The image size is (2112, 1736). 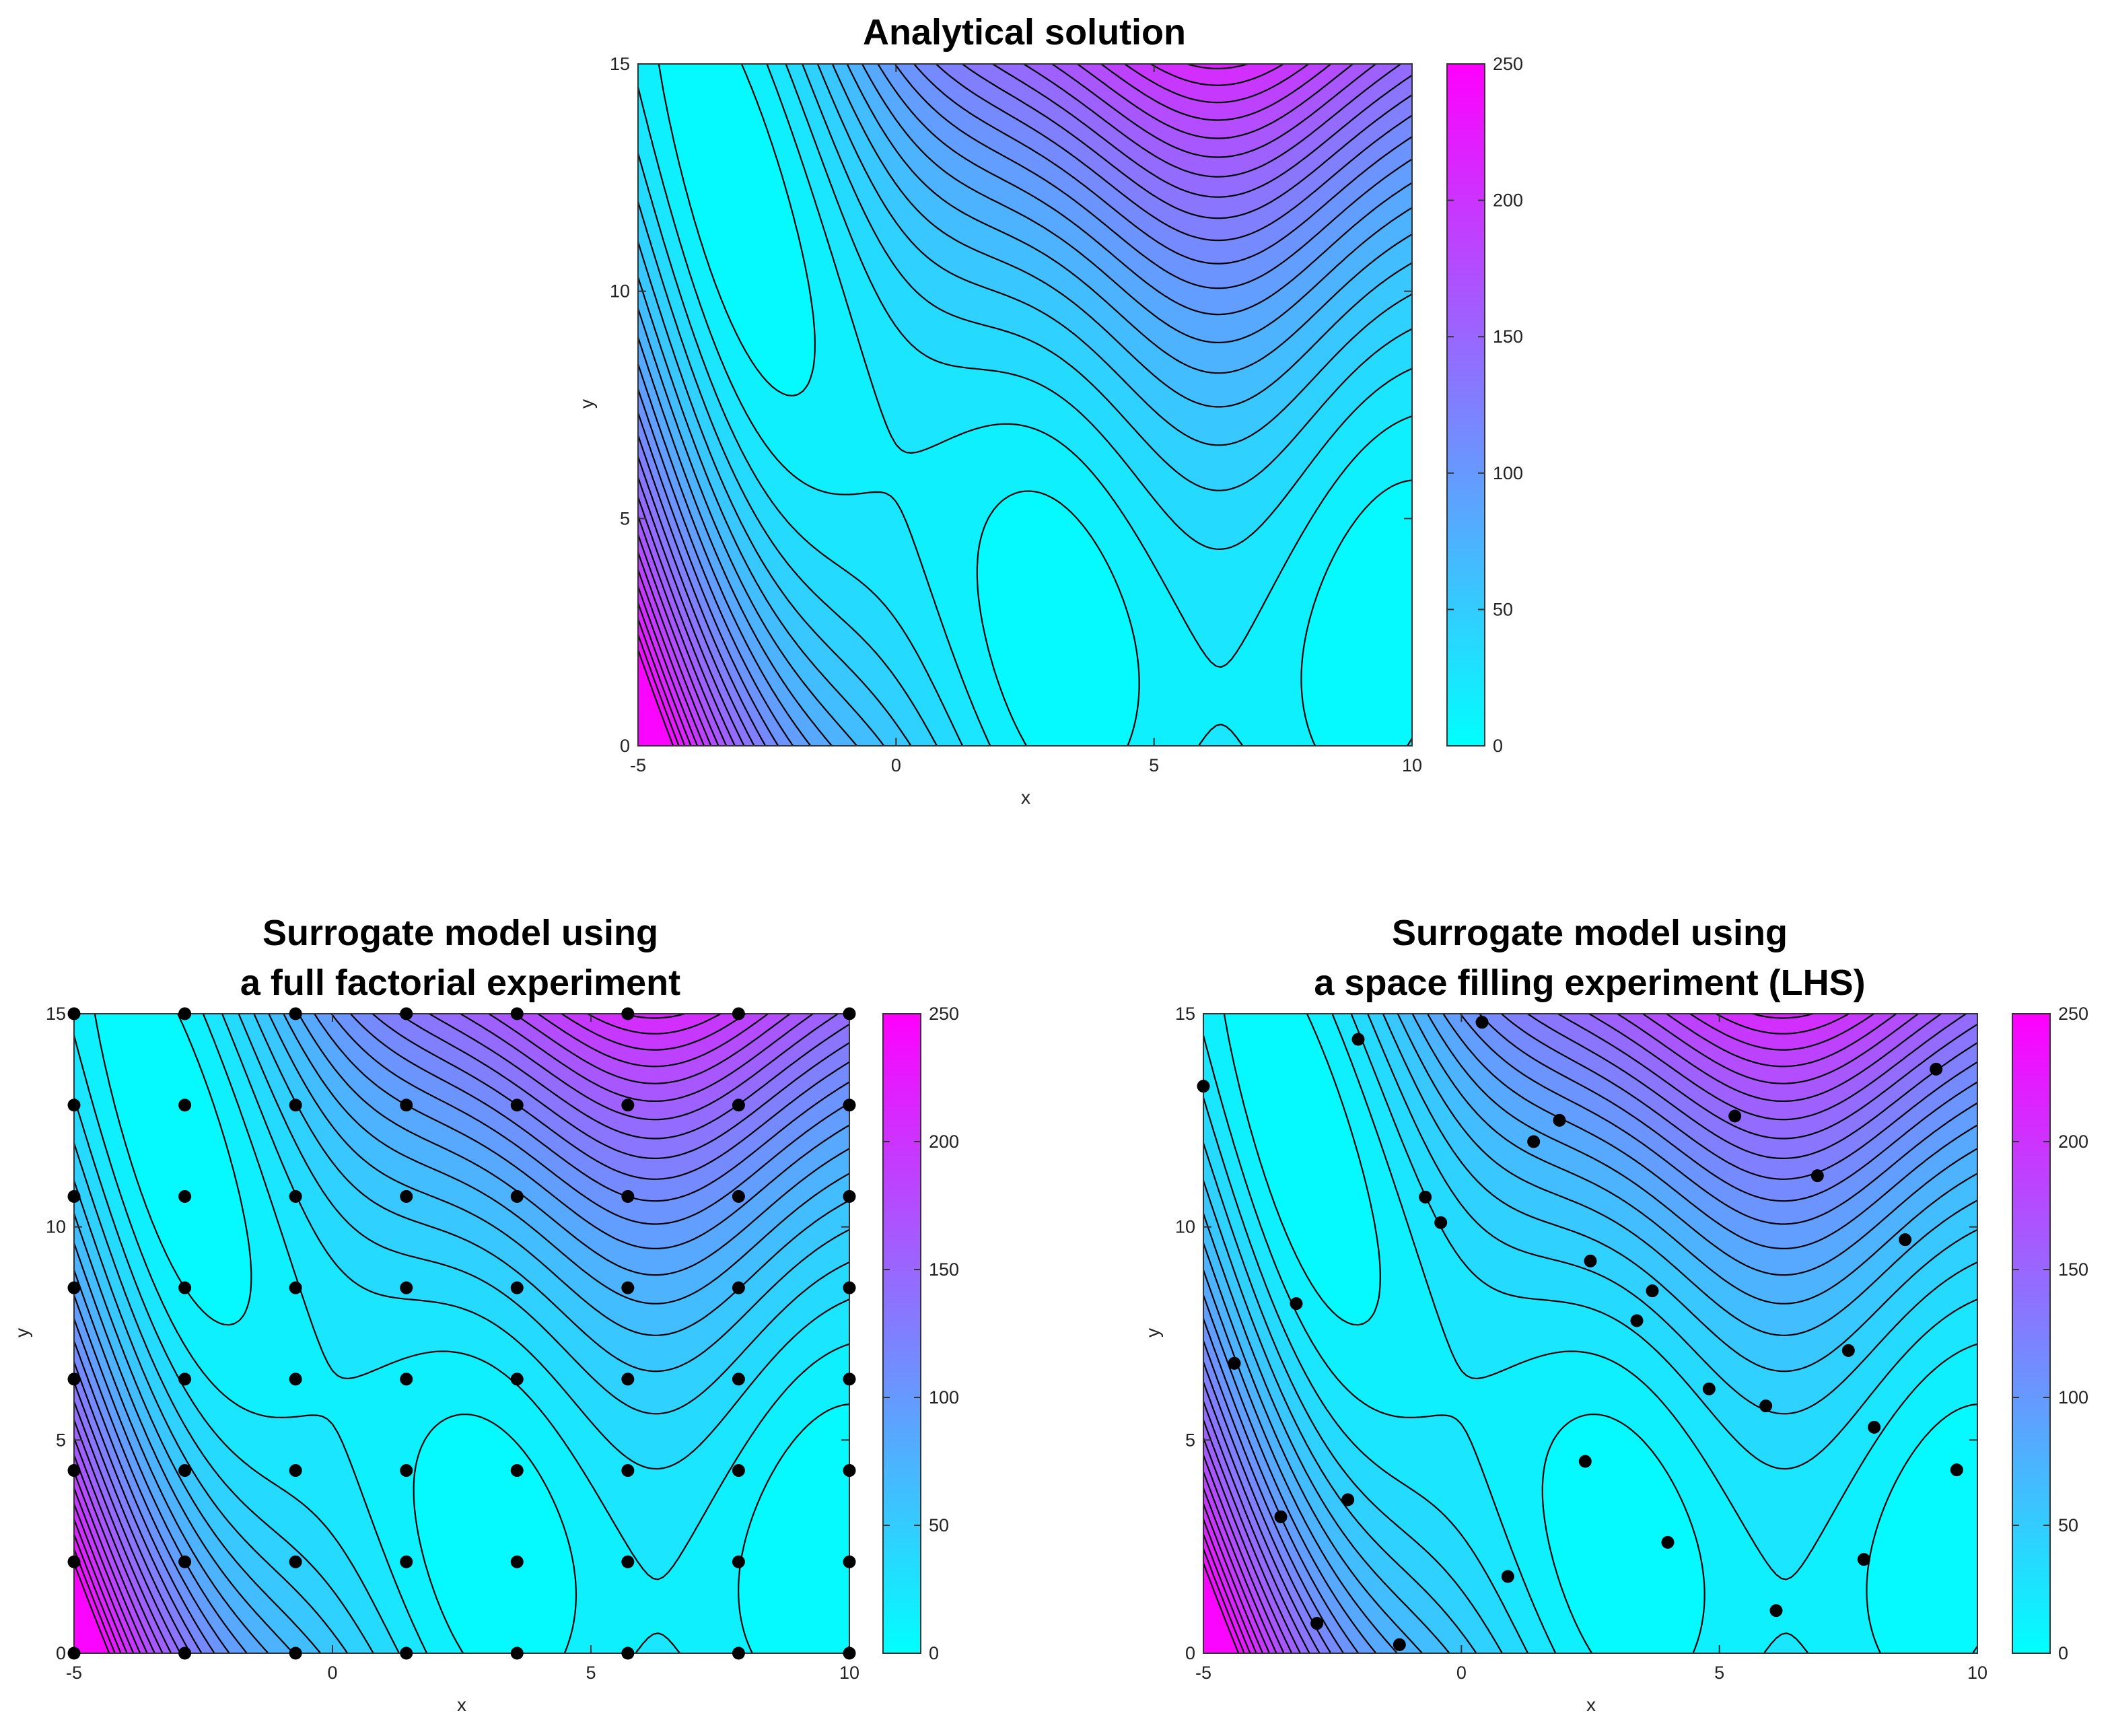 What do you see at coordinates (896, 765) in the screenshot?
I see `x-tick-label: 0` at bounding box center [896, 765].